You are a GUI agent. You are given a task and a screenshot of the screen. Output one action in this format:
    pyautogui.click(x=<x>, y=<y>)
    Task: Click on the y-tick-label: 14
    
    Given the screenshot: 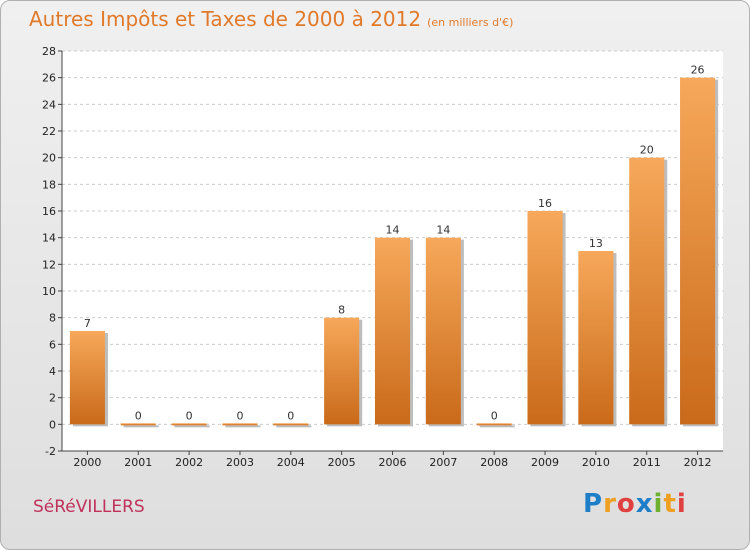 What is the action you would take?
    pyautogui.click(x=49, y=238)
    